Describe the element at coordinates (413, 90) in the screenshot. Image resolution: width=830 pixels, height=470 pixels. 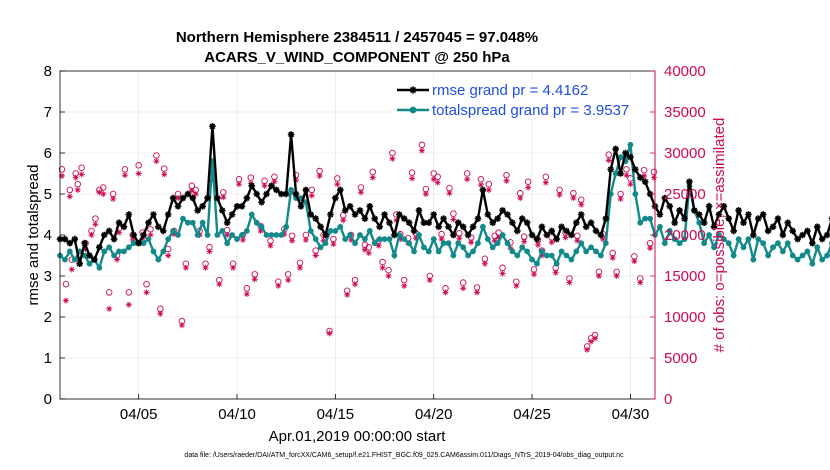
I see `legend-rmse-marker` at that location.